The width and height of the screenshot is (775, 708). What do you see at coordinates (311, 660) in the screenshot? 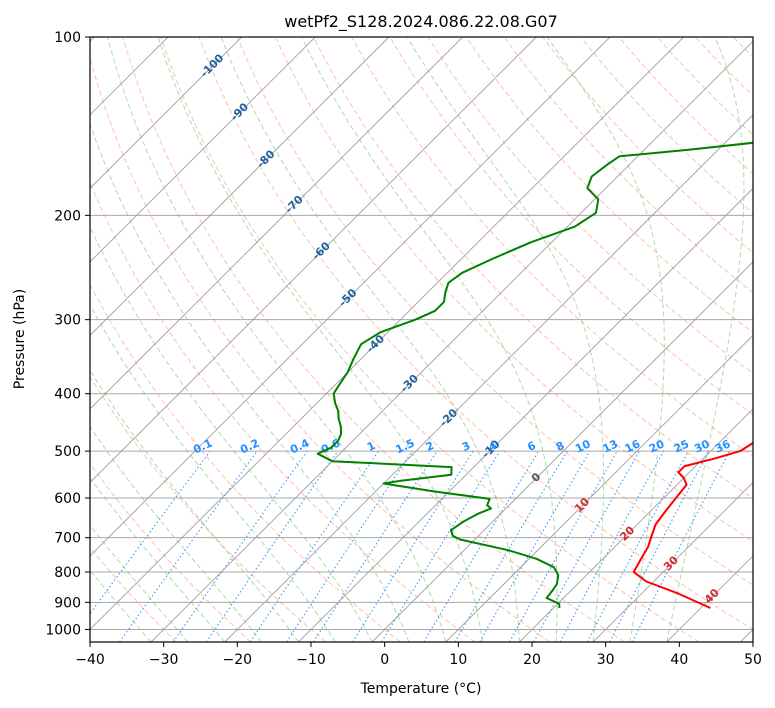
I see `x-tick-label: −10` at bounding box center [311, 660].